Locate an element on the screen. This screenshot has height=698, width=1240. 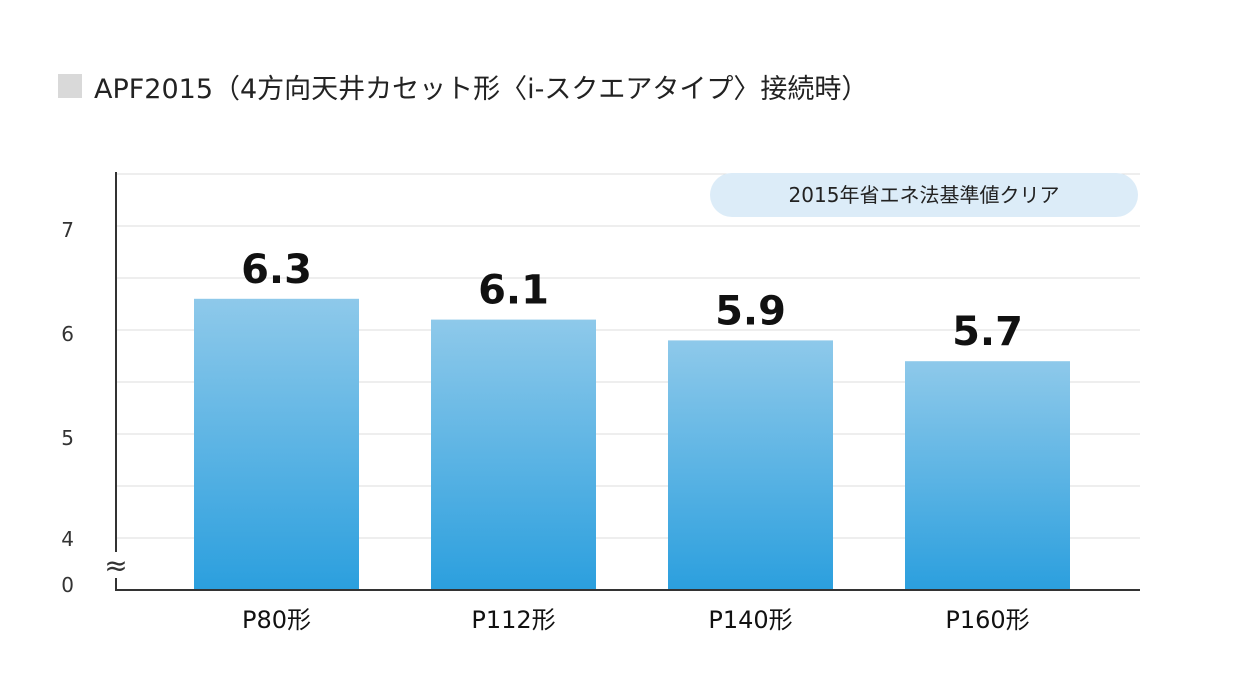
axis-break: ≈ is located at coordinates (116, 565).